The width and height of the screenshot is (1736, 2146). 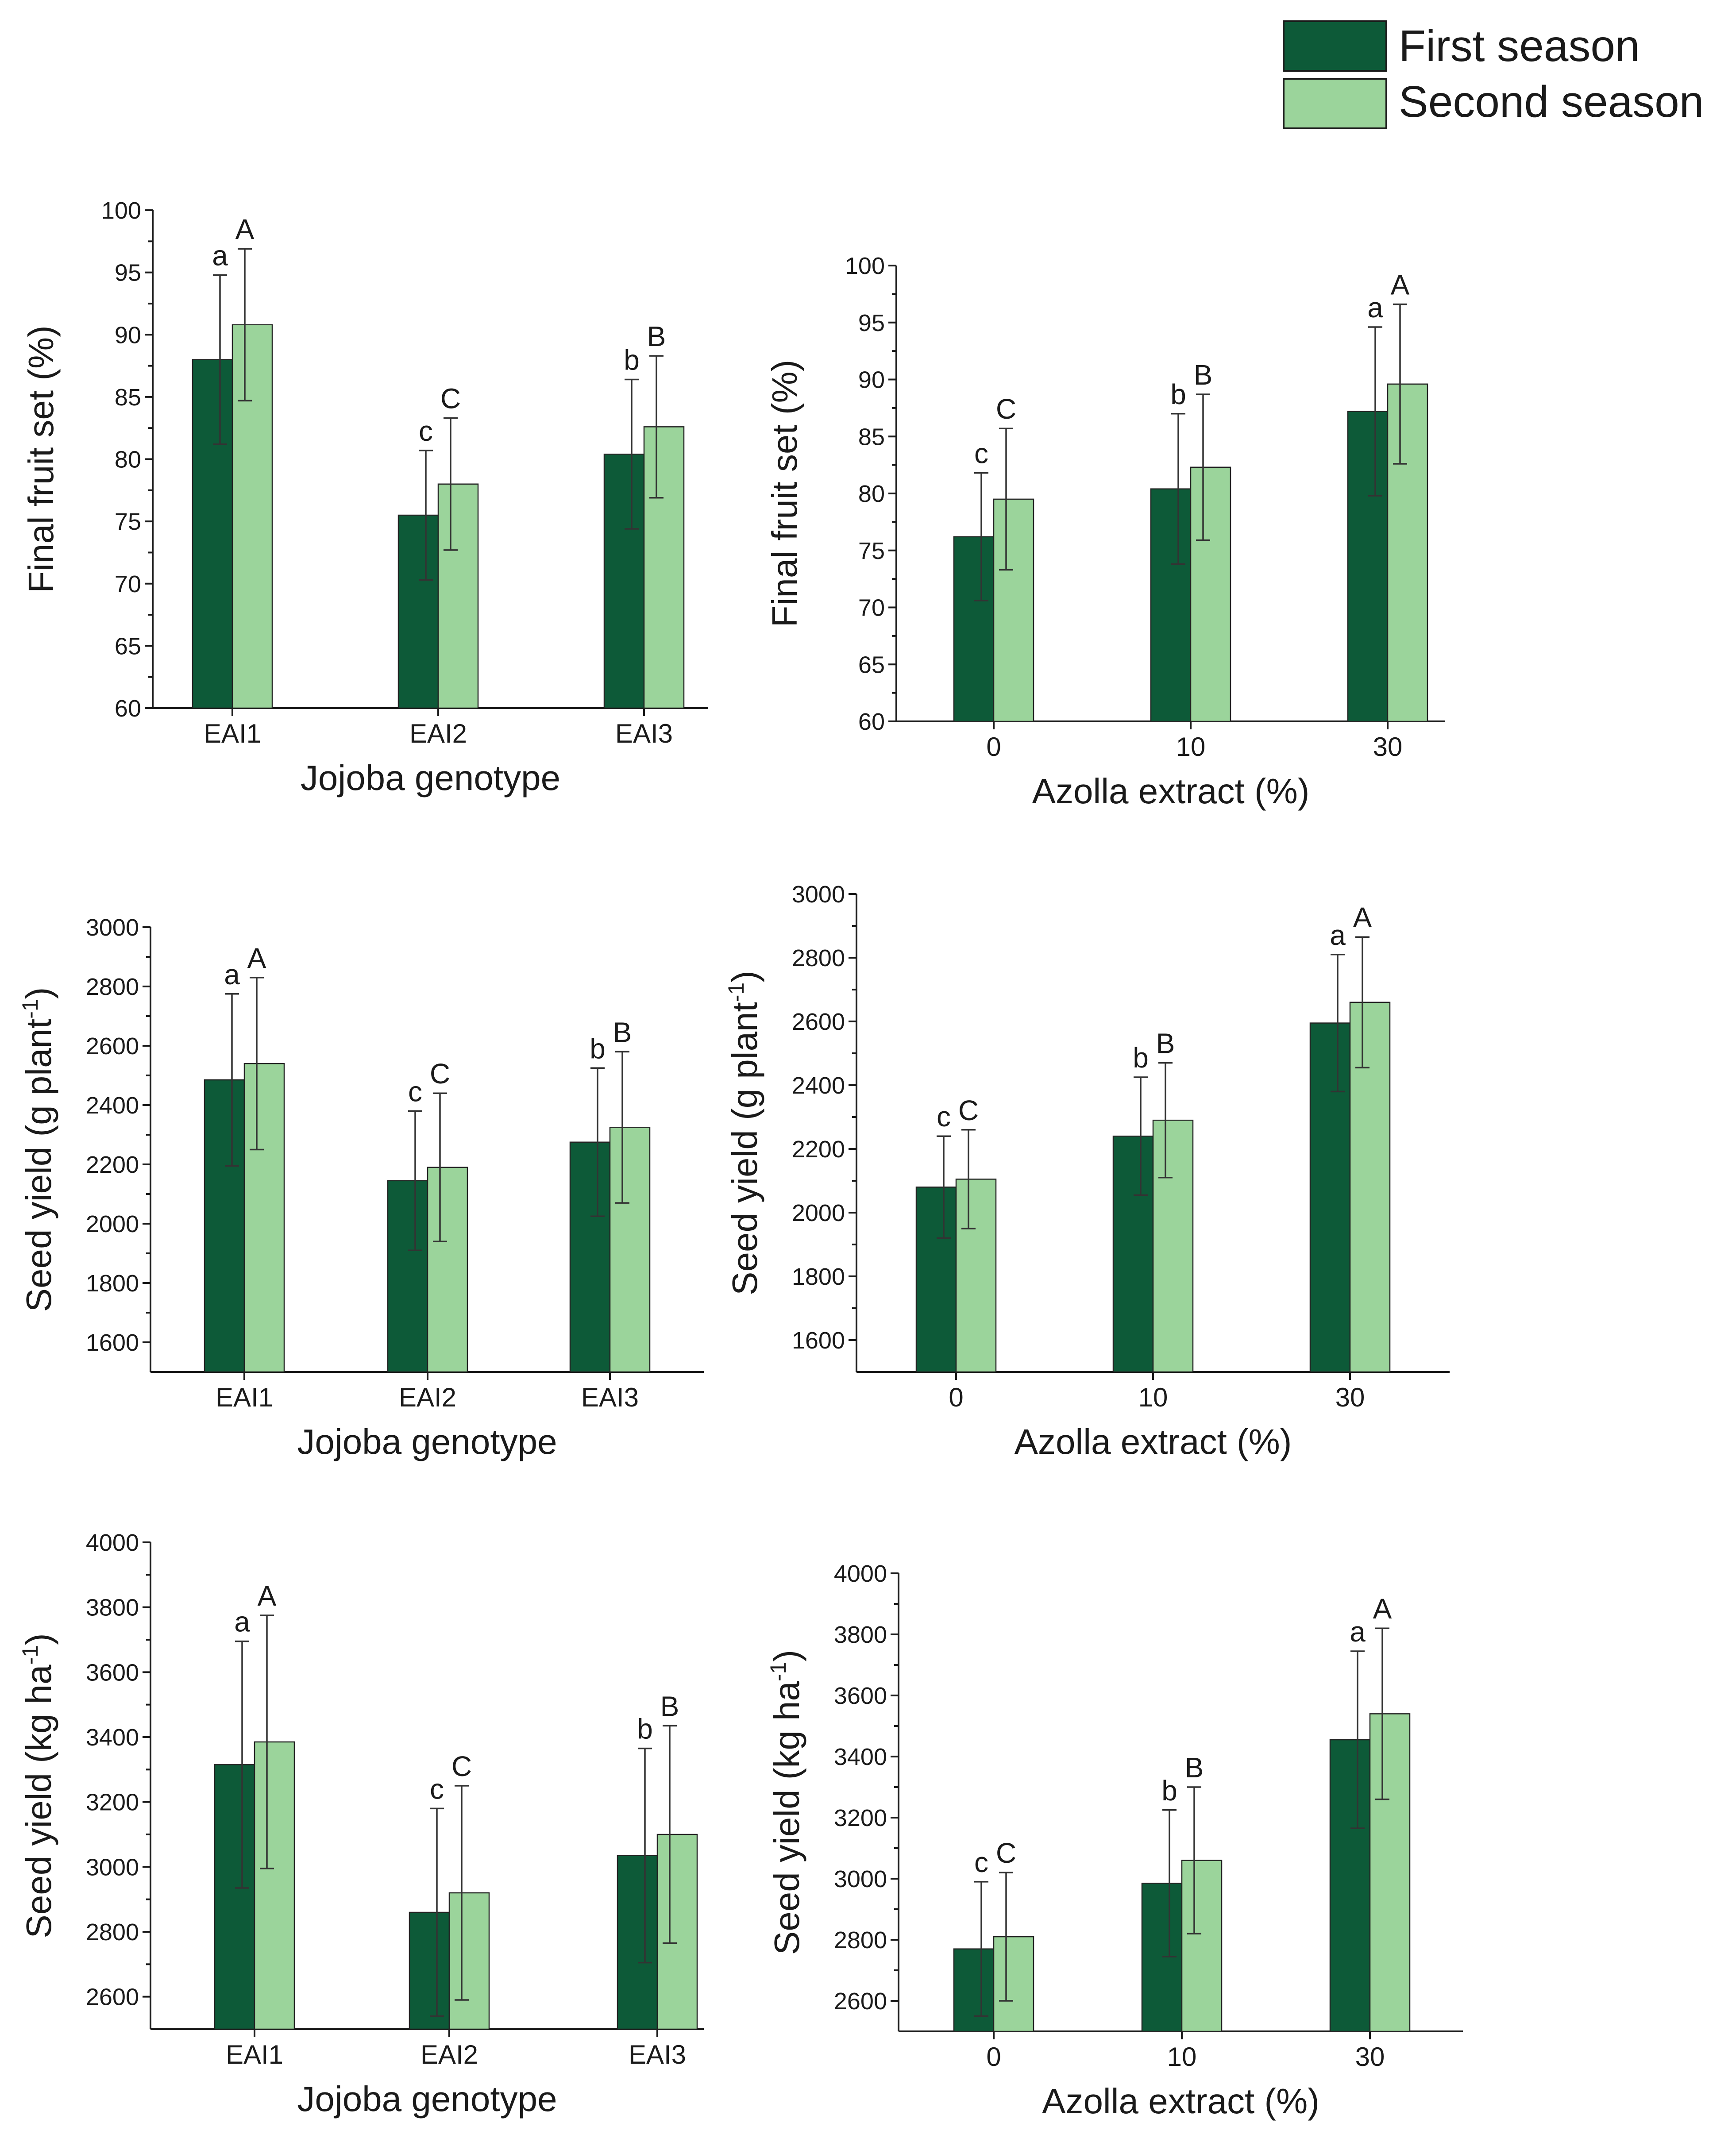 I want to click on legend-swatch-first-season, so click(x=1335, y=46).